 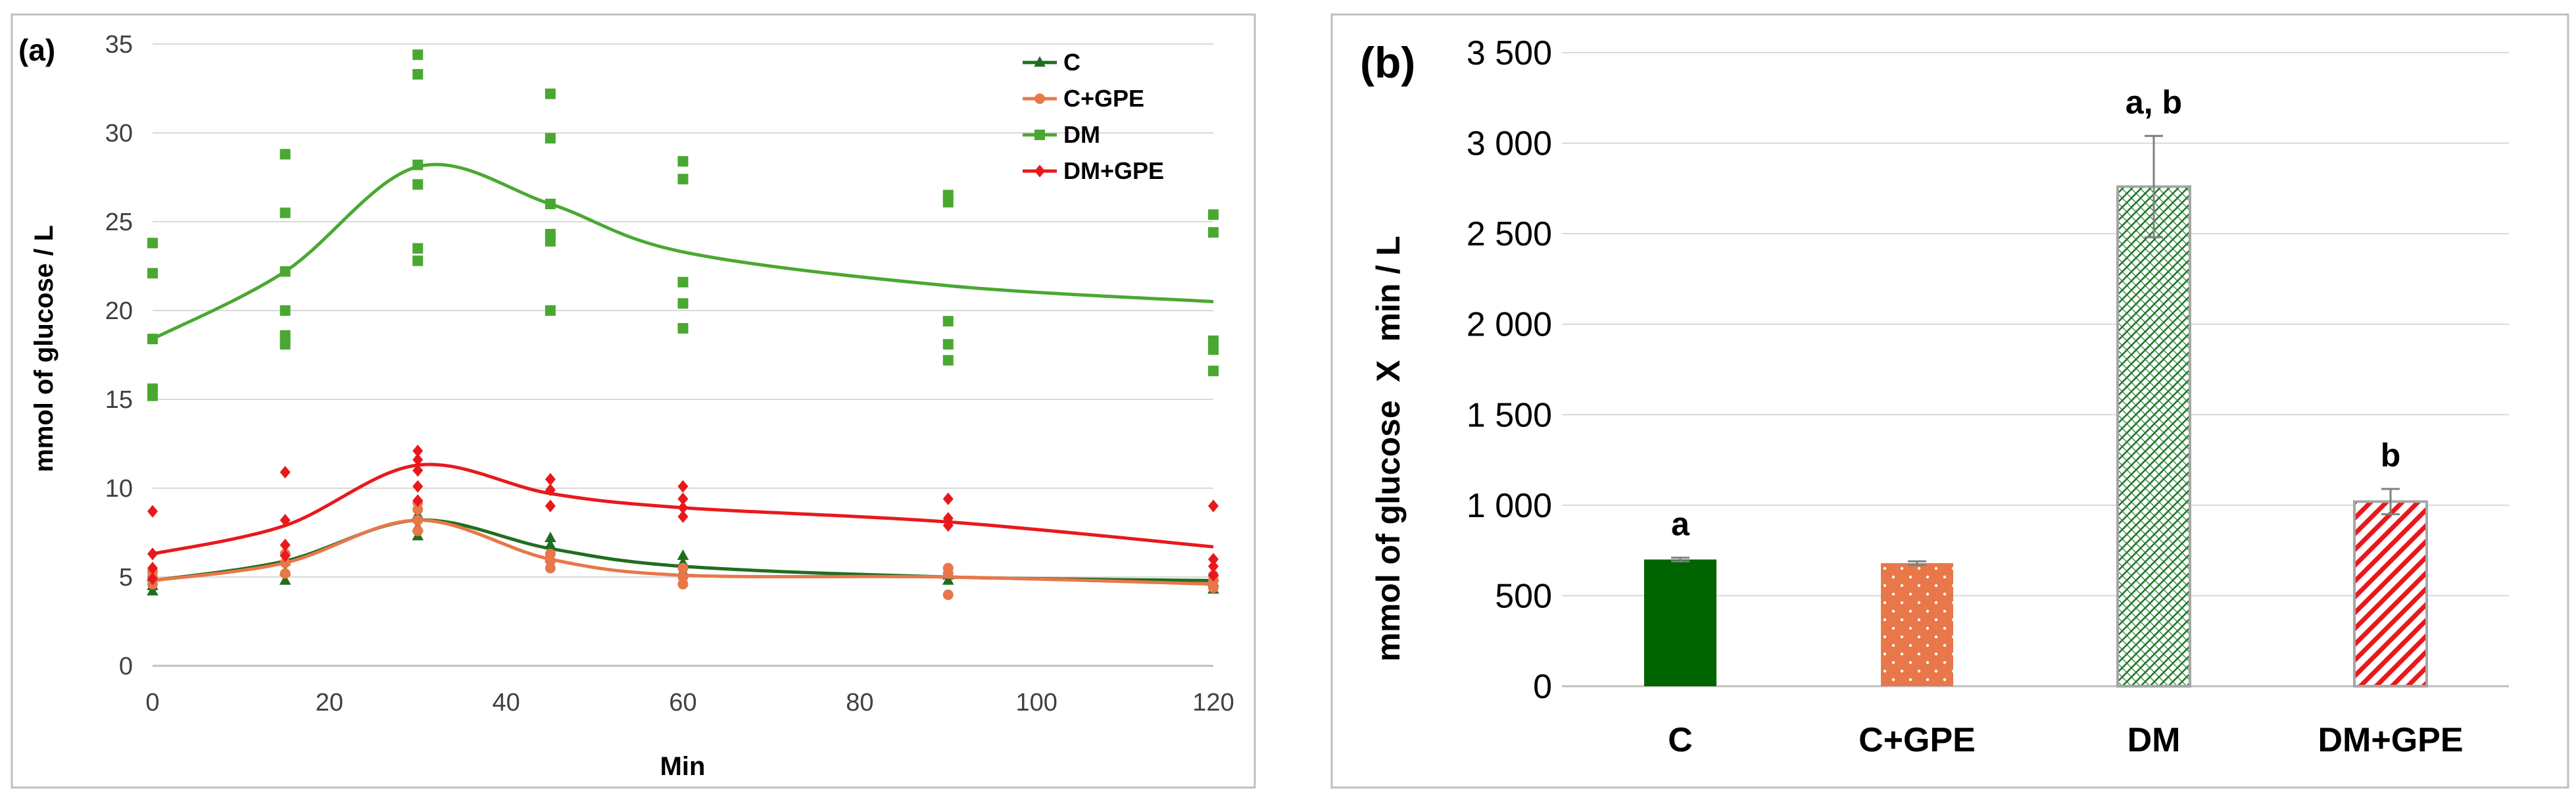 I want to click on panel-a-y-tick-label: 35, so click(x=119, y=45).